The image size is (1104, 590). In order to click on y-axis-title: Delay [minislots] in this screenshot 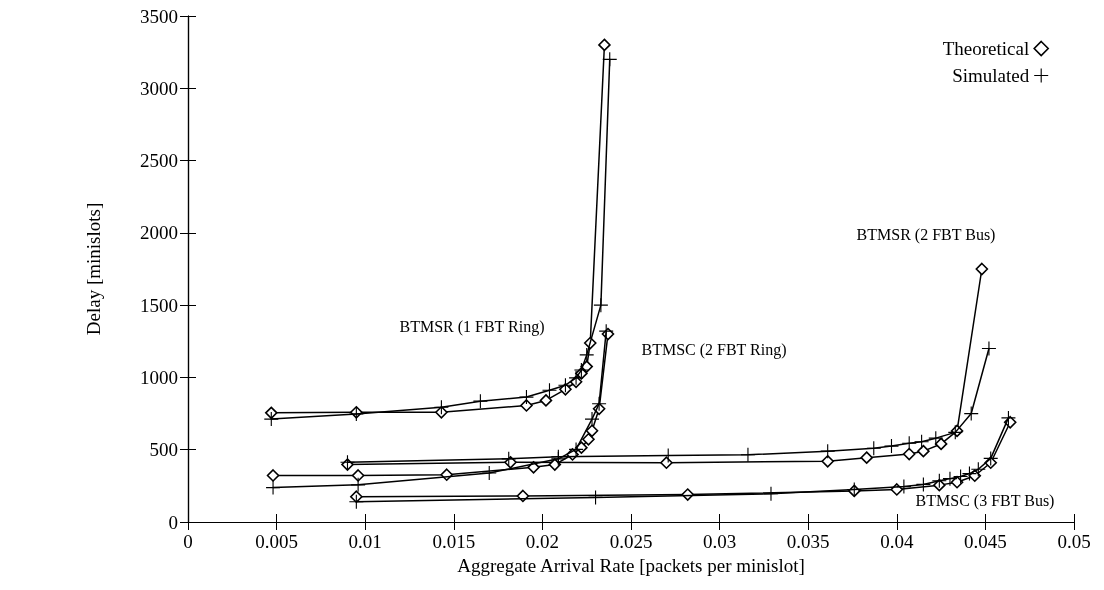, I will do `click(93, 269)`.